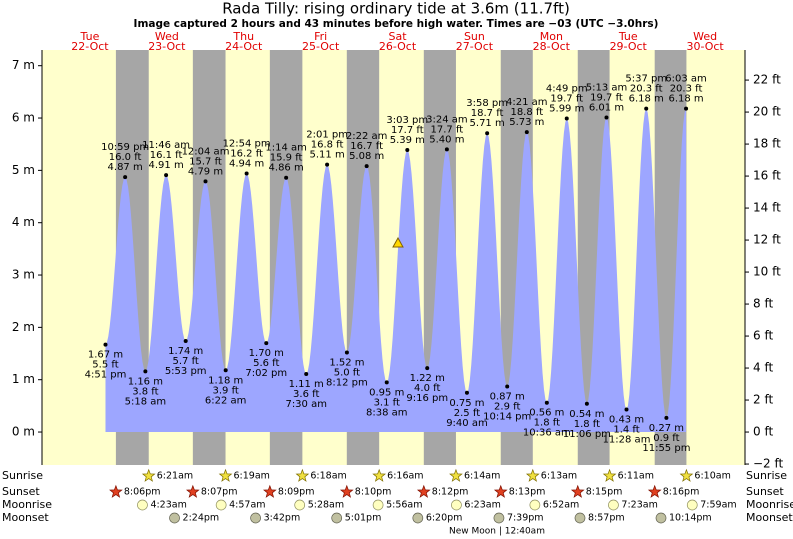  What do you see at coordinates (201, 518) in the screenshot?
I see `moonset-time: 2:24pm` at bounding box center [201, 518].